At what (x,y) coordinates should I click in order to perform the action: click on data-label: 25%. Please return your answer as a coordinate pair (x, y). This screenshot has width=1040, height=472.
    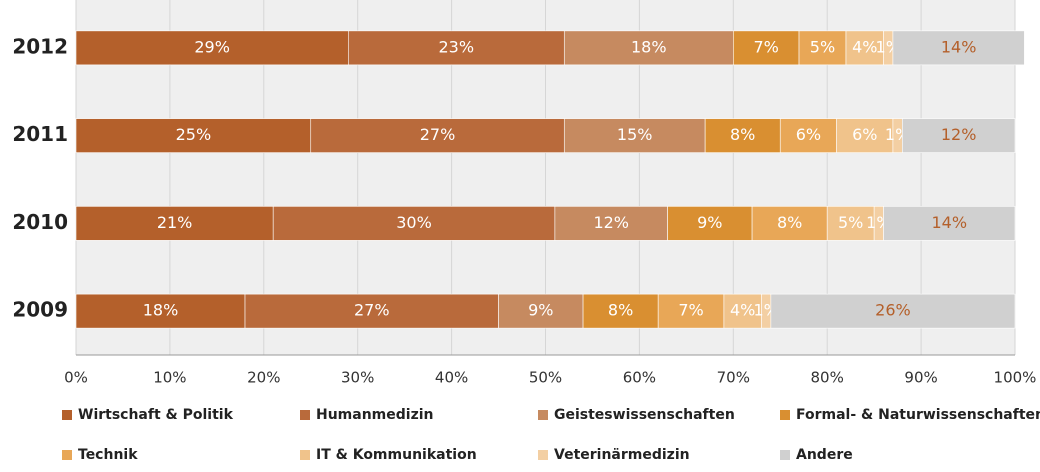
    Looking at the image, I should click on (194, 134).